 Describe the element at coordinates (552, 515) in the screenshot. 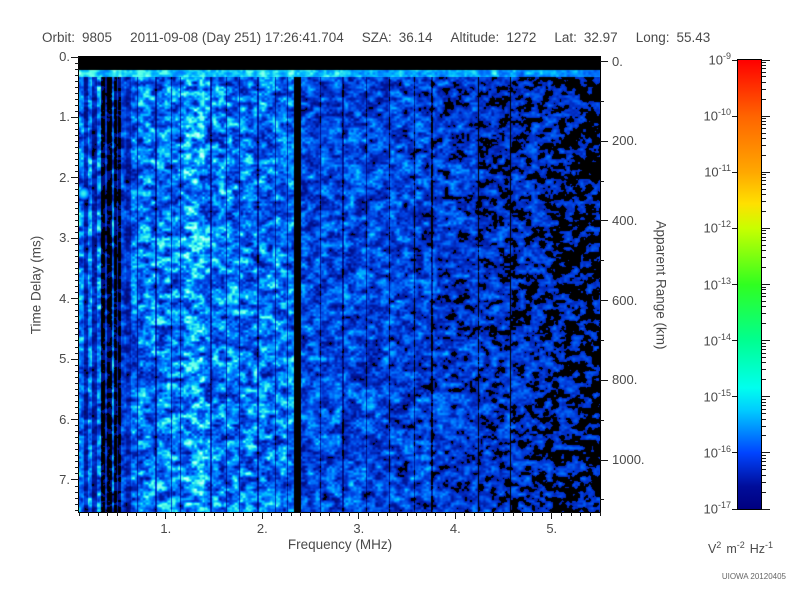

I see `x-axis-major-tick` at that location.